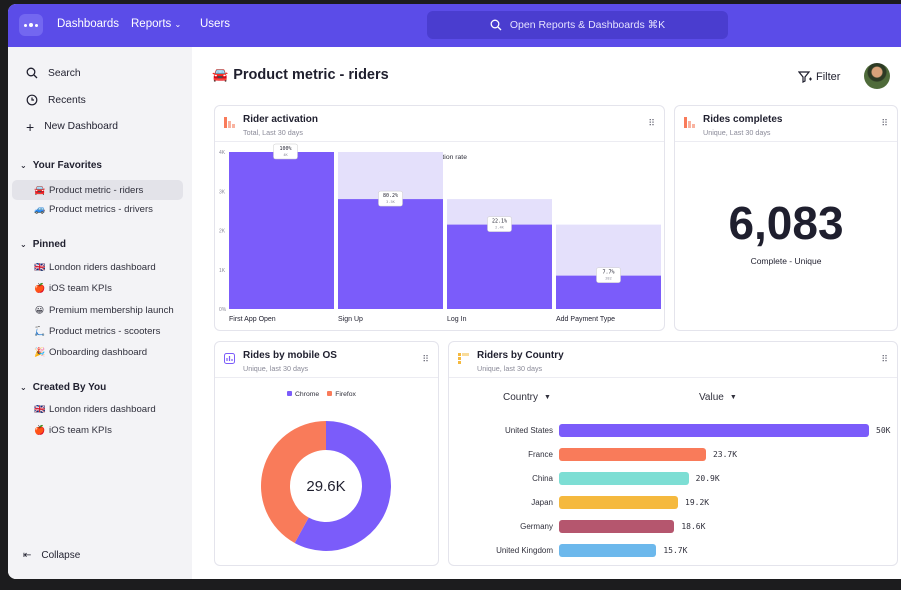 This screenshot has height=590, width=901. Describe the element at coordinates (104, 310) in the screenshot. I see `sidebar-item-premium-launch: 😀 Premium membership launch` at that location.